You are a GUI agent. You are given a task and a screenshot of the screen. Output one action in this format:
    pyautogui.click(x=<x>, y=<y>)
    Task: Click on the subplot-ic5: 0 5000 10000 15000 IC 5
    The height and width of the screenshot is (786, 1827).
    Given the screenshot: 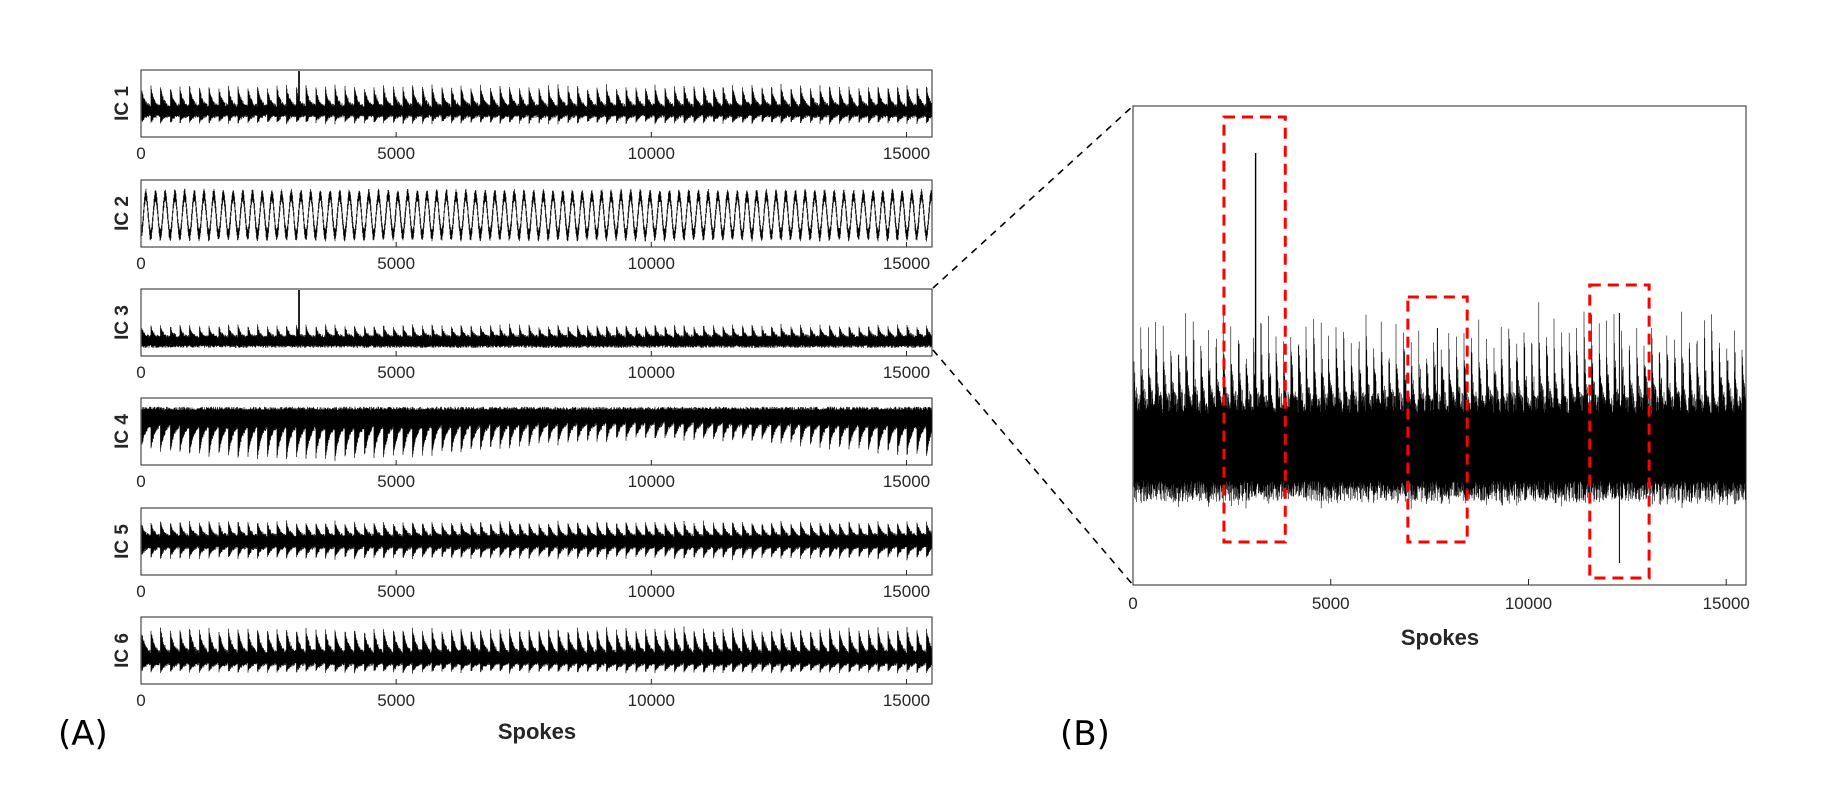 What is the action you would take?
    pyautogui.click(x=522, y=554)
    